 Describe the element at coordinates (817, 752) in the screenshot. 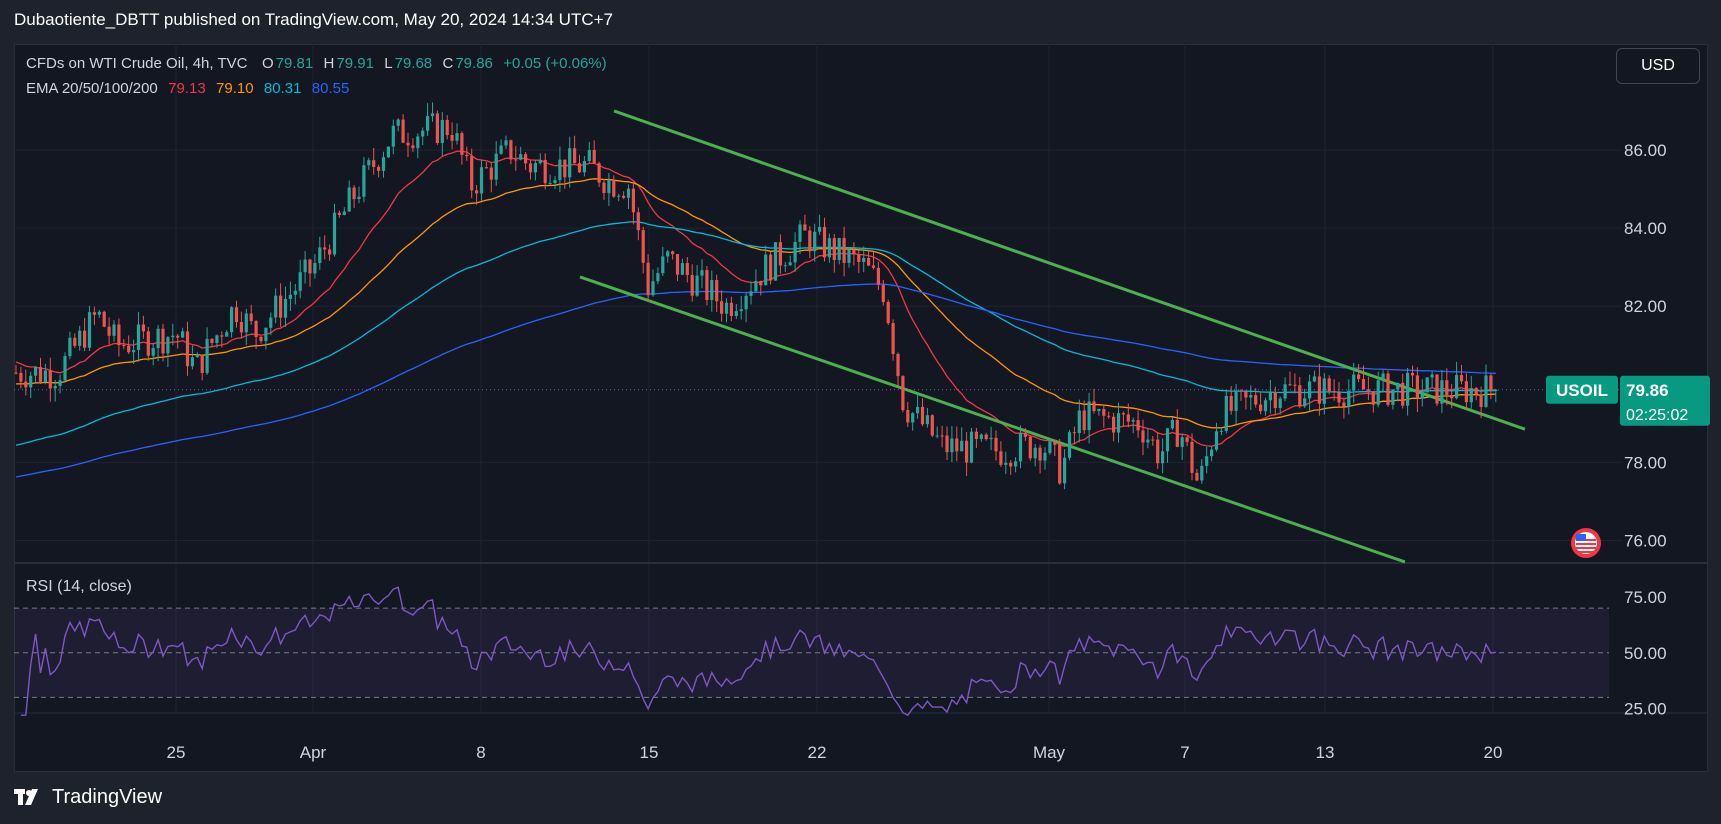

I see `time-tick-label: 22` at that location.